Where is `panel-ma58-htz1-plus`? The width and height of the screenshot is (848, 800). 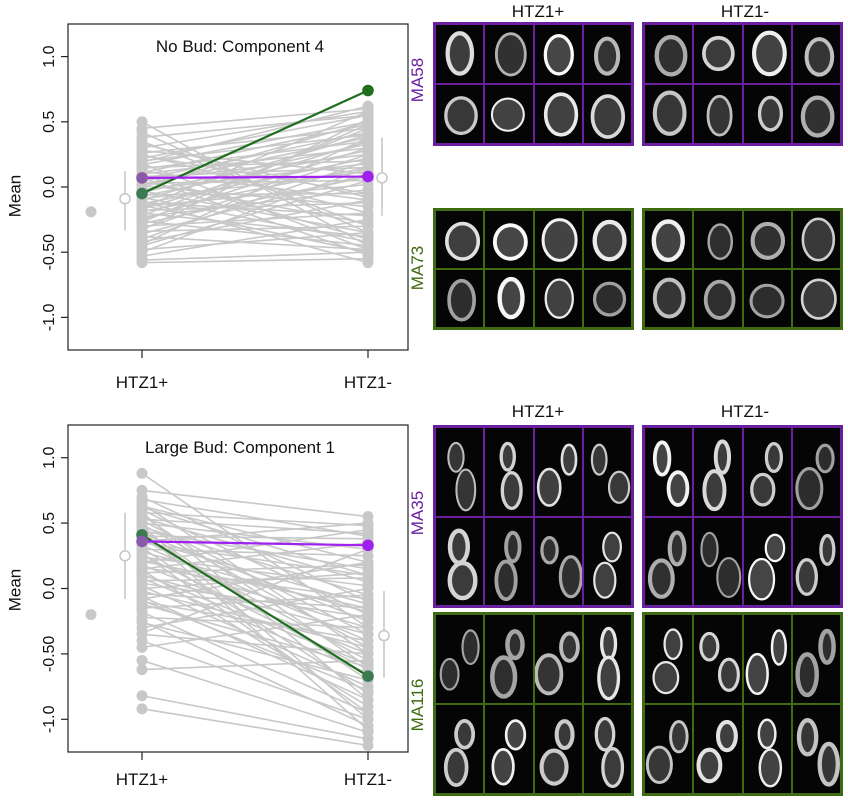
panel-ma58-htz1-plus is located at coordinates (533, 84).